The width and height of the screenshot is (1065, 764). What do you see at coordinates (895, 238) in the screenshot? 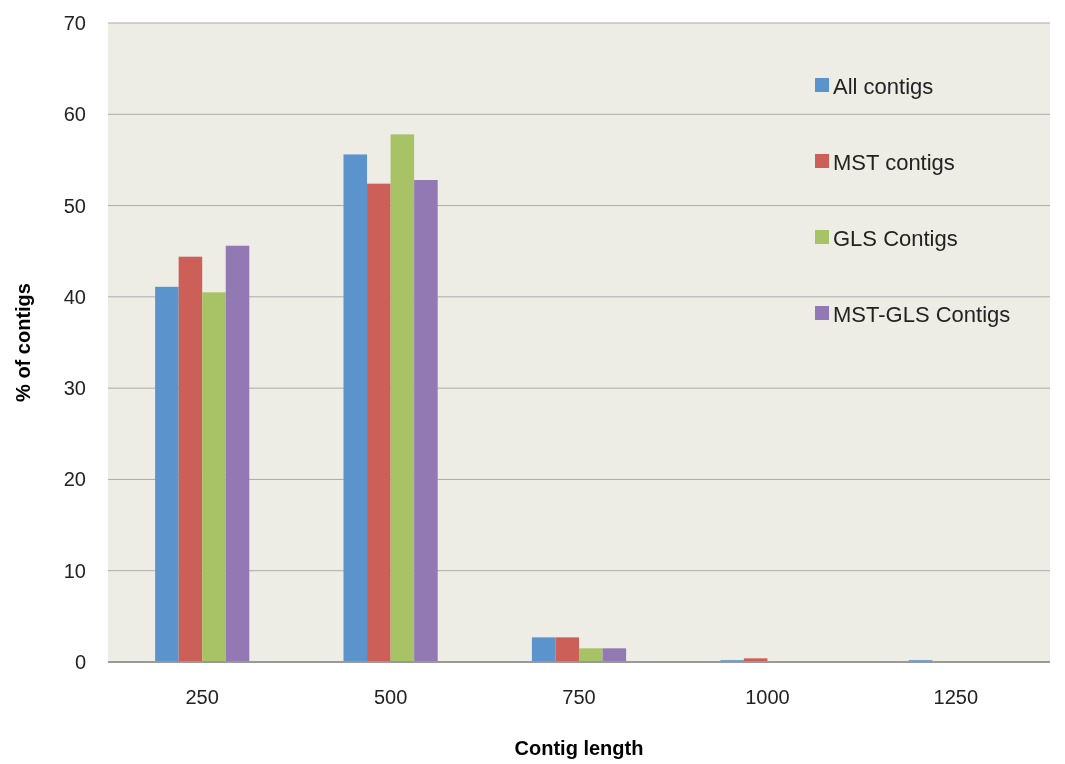
I see `legend-label: GLS Contigs` at bounding box center [895, 238].